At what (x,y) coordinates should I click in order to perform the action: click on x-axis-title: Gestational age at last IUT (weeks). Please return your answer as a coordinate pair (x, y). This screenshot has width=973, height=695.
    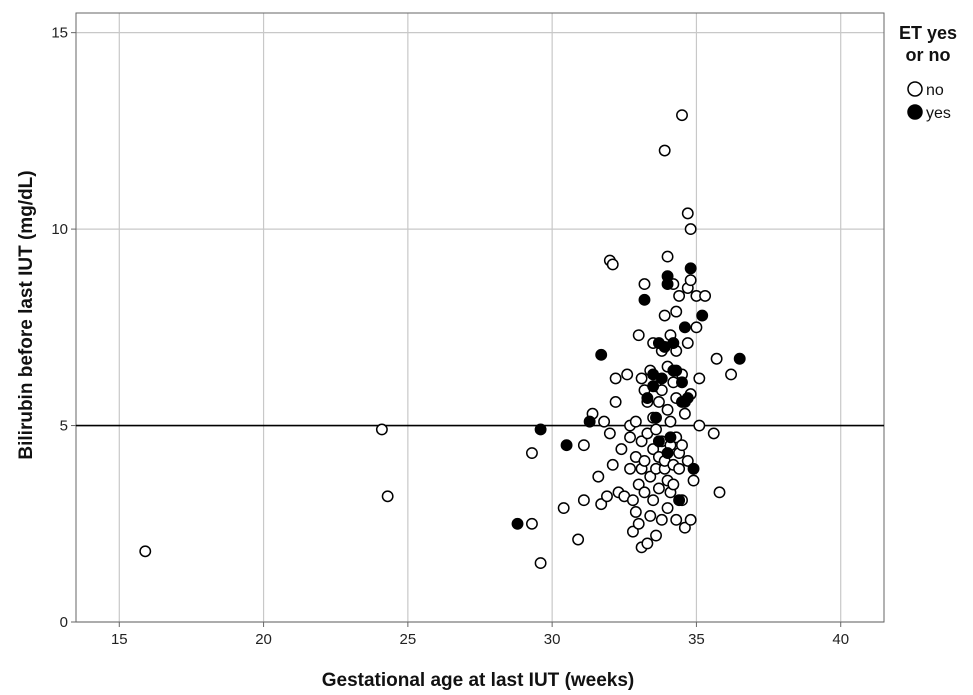
    Looking at the image, I should click on (478, 680).